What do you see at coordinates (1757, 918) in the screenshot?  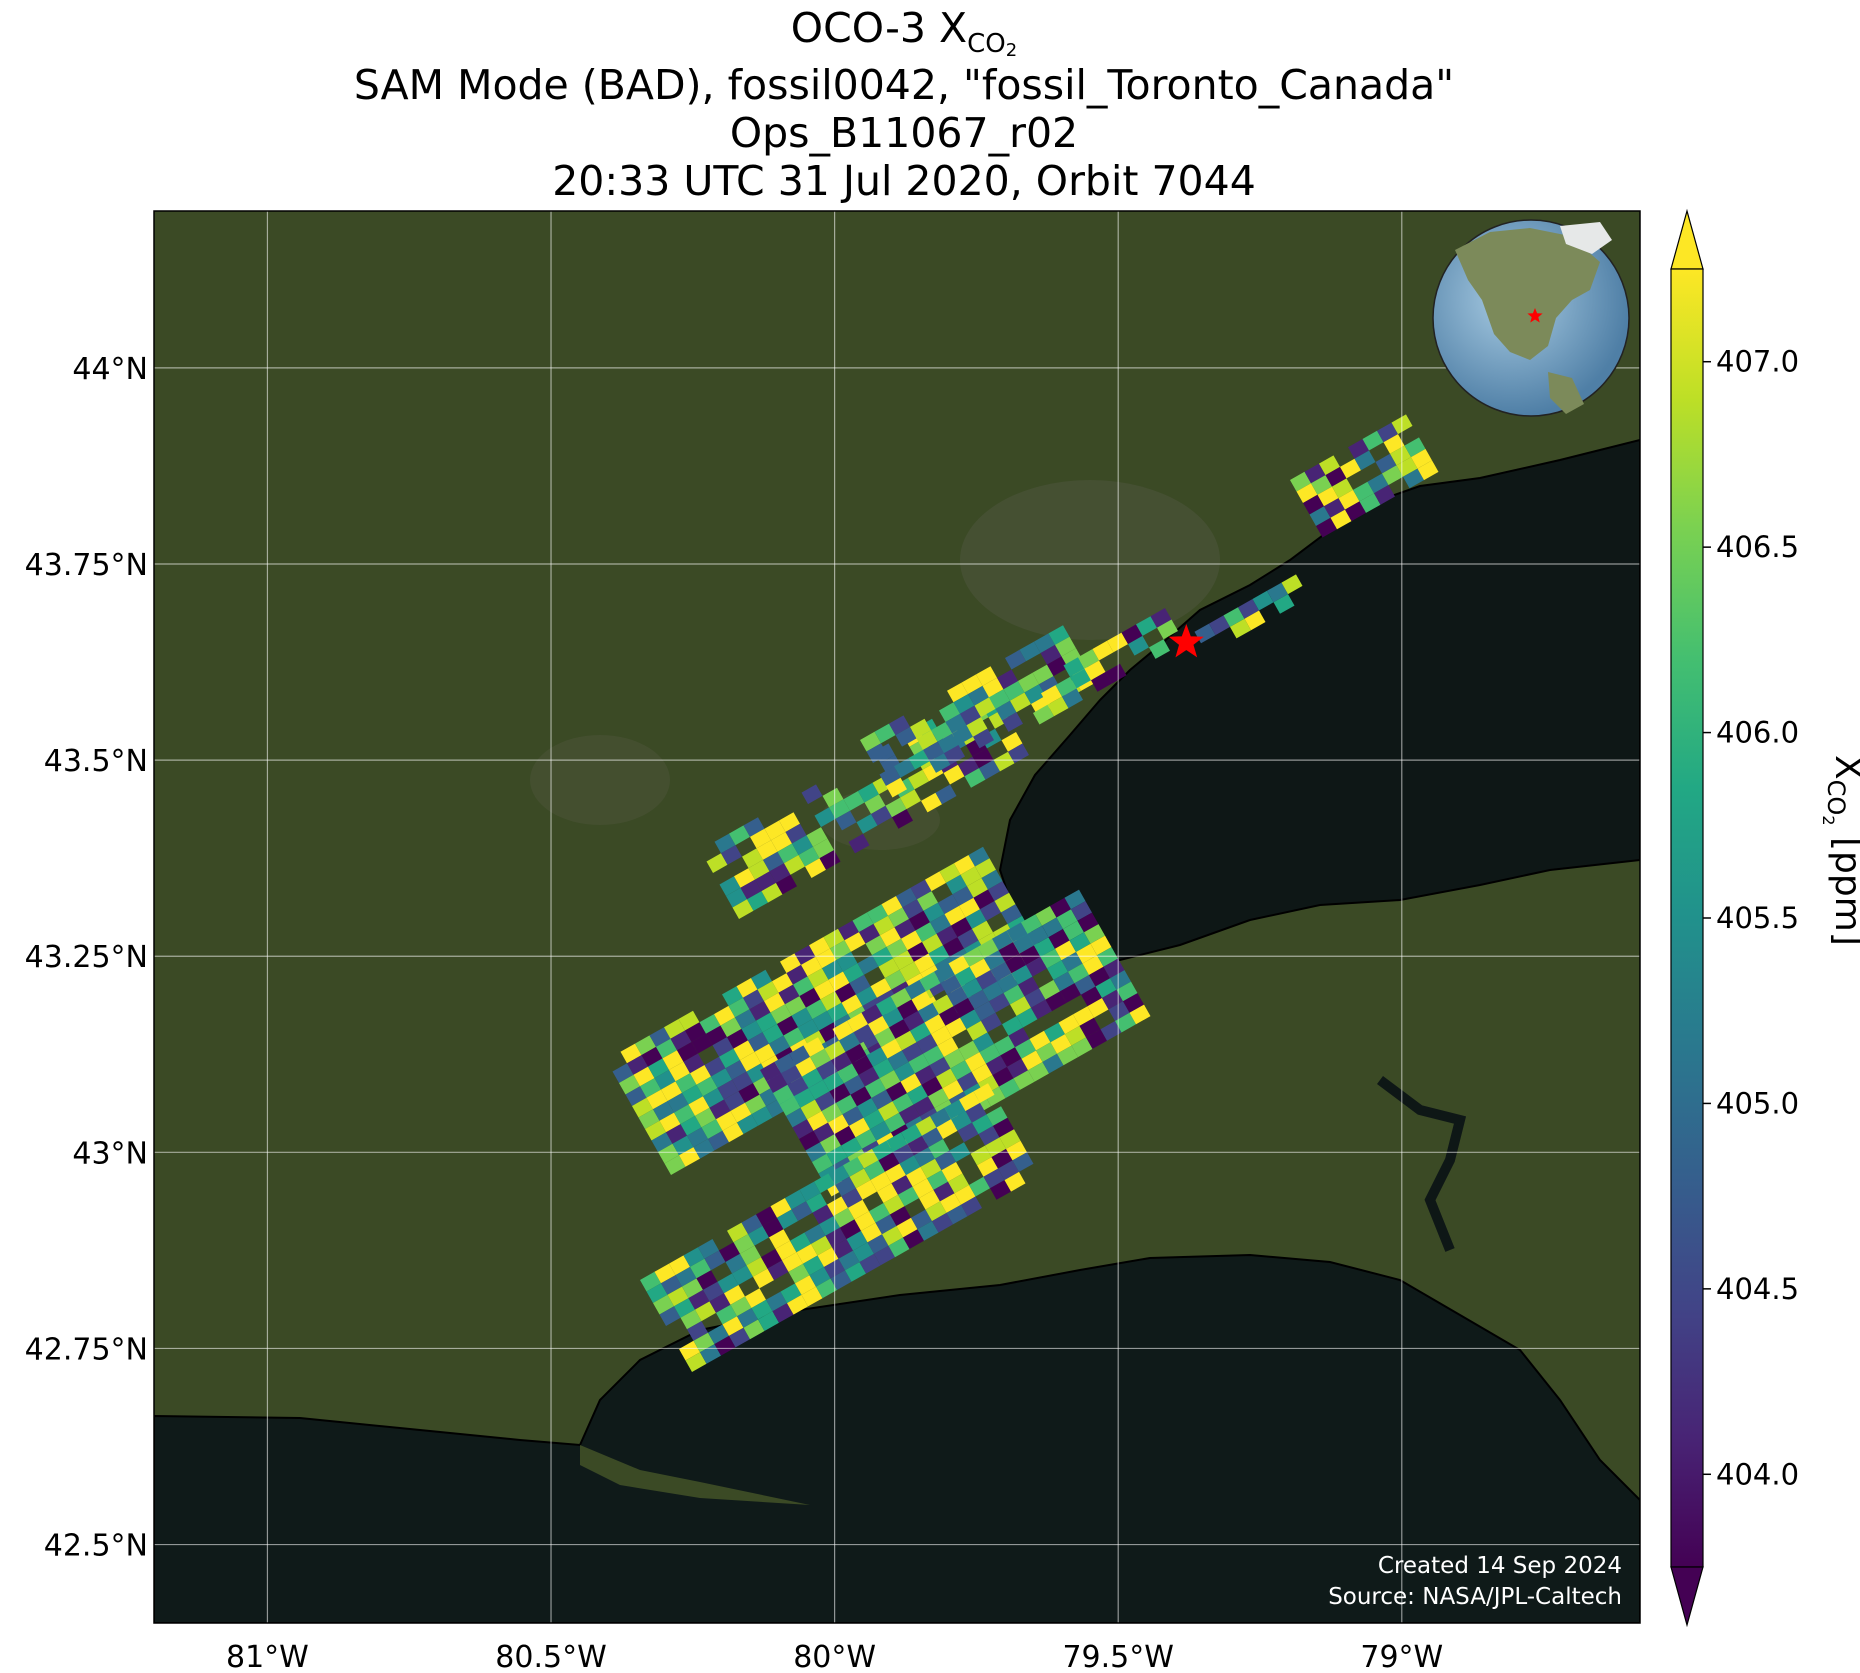 I see `colorbar-tick-label: 405.5` at bounding box center [1757, 918].